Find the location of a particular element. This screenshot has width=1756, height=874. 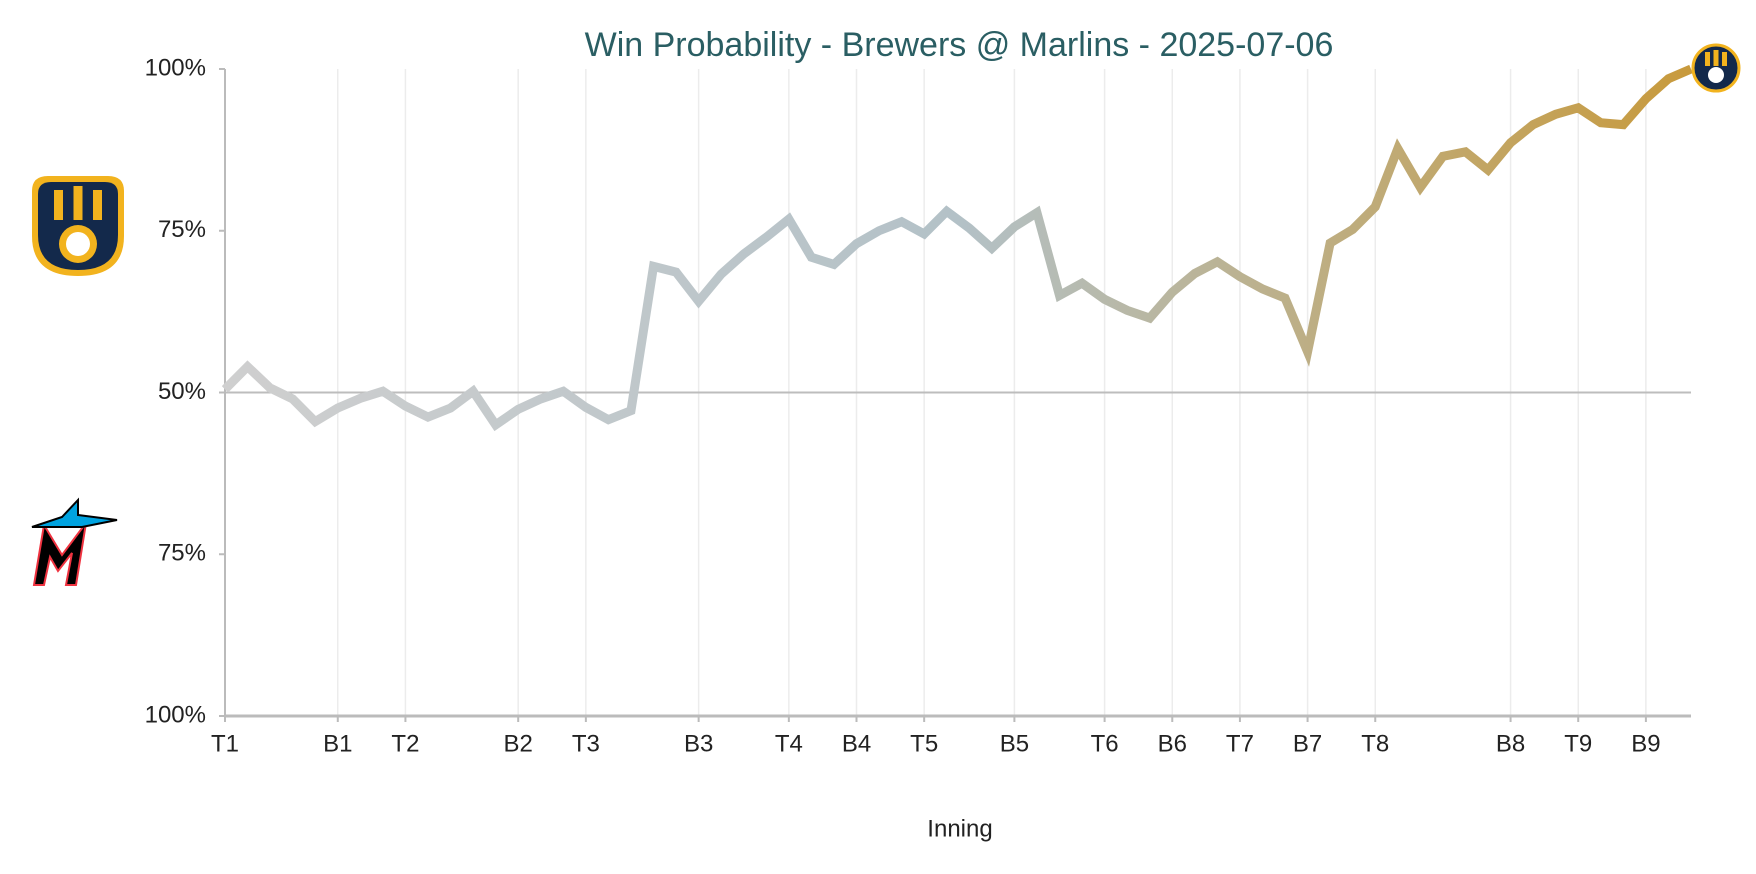

x-tick-label: B6 is located at coordinates (1172, 743).